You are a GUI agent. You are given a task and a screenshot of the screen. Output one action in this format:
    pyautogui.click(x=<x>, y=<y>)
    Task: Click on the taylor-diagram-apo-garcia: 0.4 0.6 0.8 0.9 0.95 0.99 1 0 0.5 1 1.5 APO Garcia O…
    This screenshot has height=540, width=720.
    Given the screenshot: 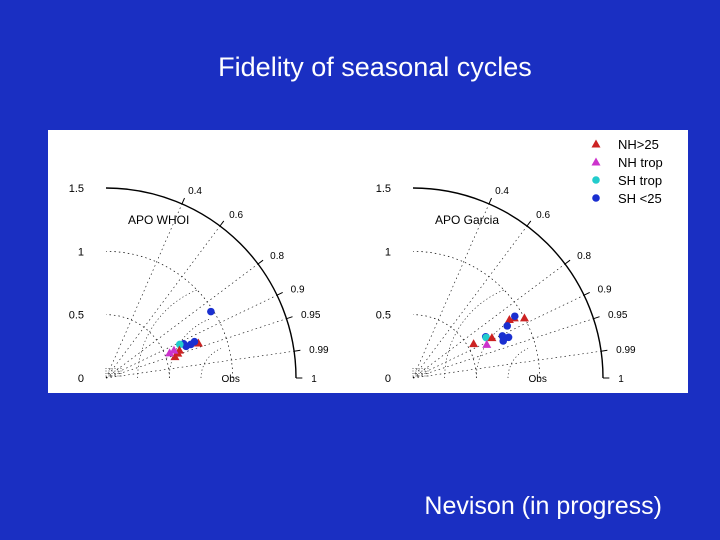 What is the action you would take?
    pyautogui.click(x=506, y=284)
    